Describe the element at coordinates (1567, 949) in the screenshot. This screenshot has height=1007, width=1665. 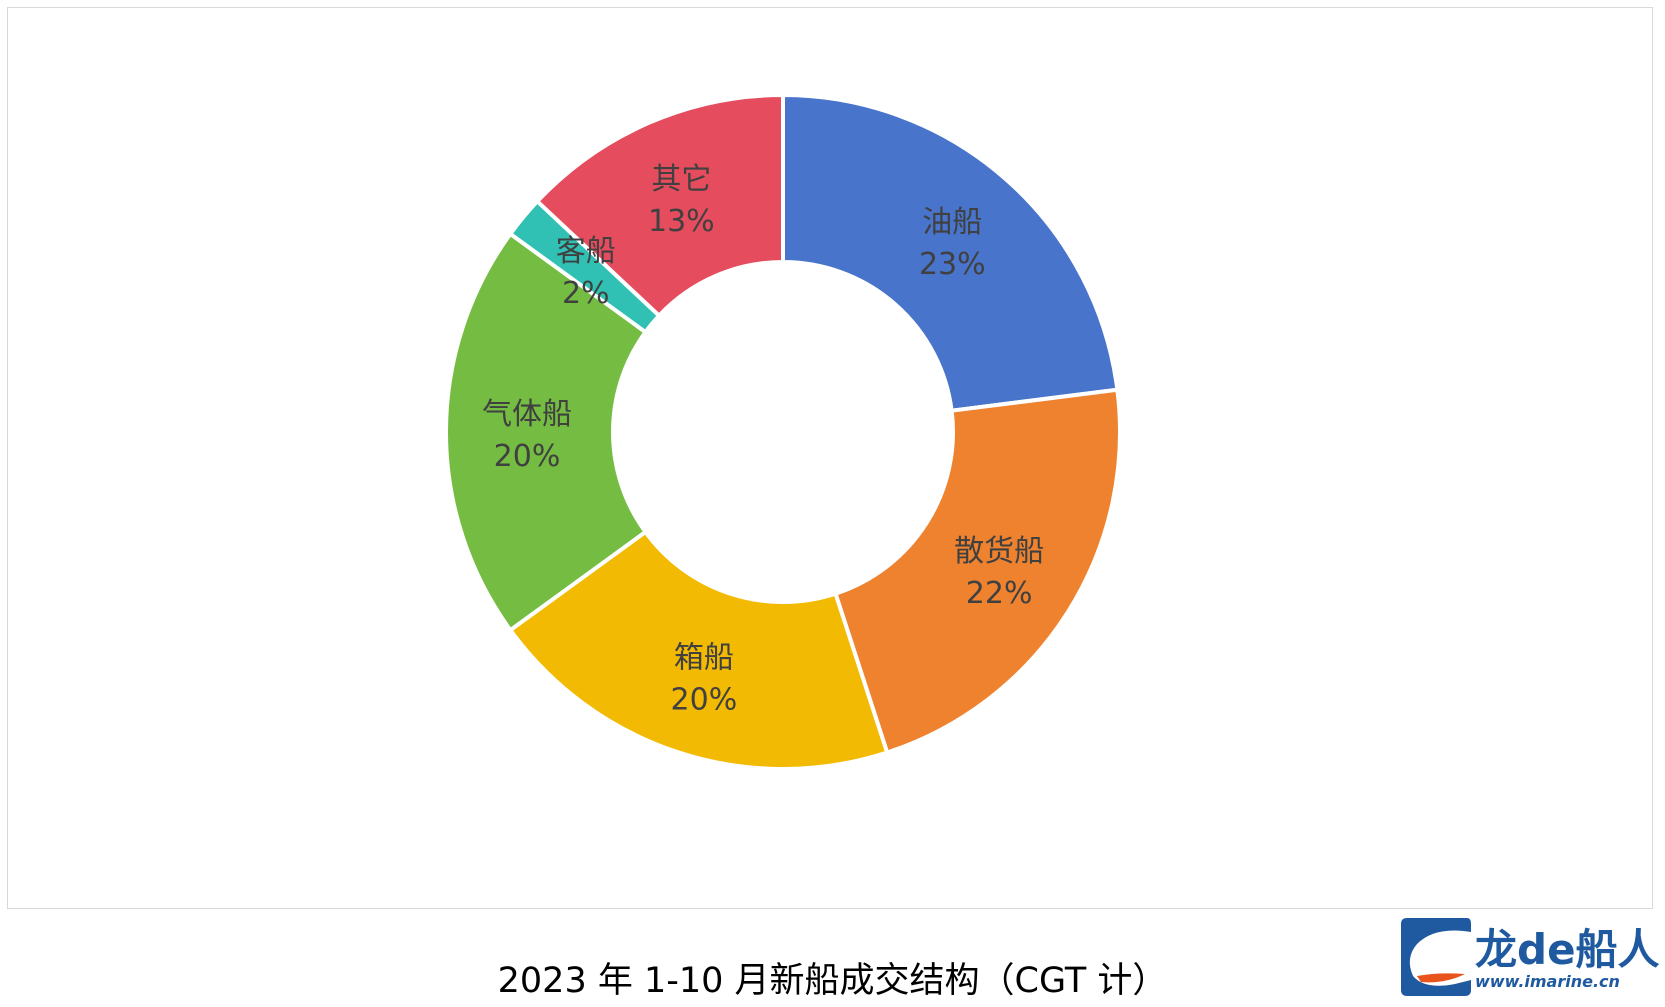
I see `watermark-name: 龙de船人` at that location.